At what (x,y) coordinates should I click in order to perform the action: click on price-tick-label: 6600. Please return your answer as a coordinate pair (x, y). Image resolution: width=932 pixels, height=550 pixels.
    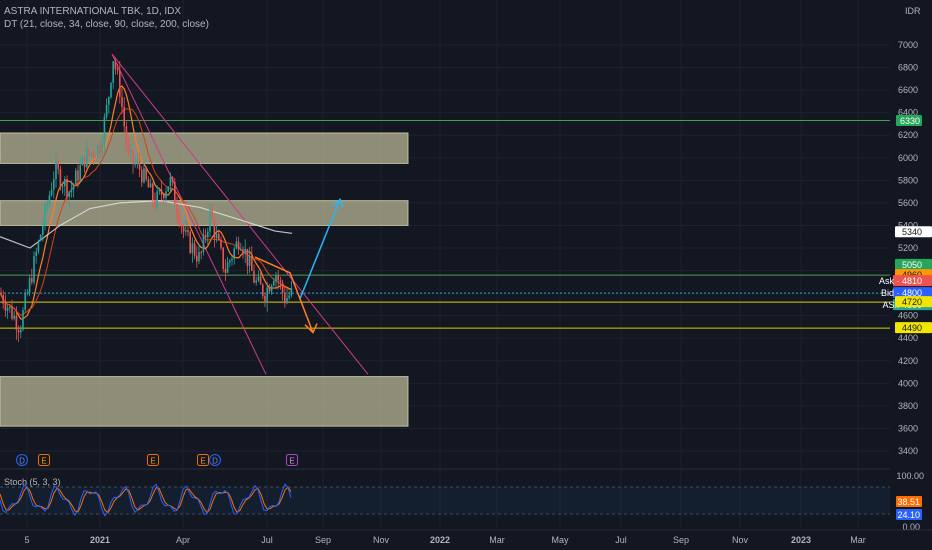
    Looking at the image, I should click on (908, 90).